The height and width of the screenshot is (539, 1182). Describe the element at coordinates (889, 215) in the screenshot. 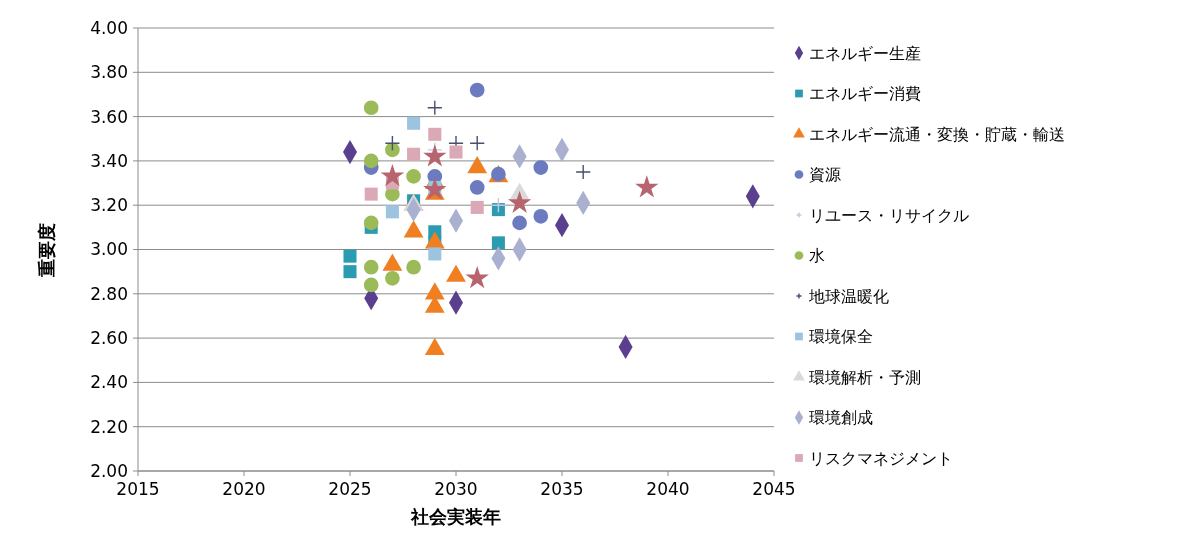

I see `legend-label: リユース・リサイクル` at that location.